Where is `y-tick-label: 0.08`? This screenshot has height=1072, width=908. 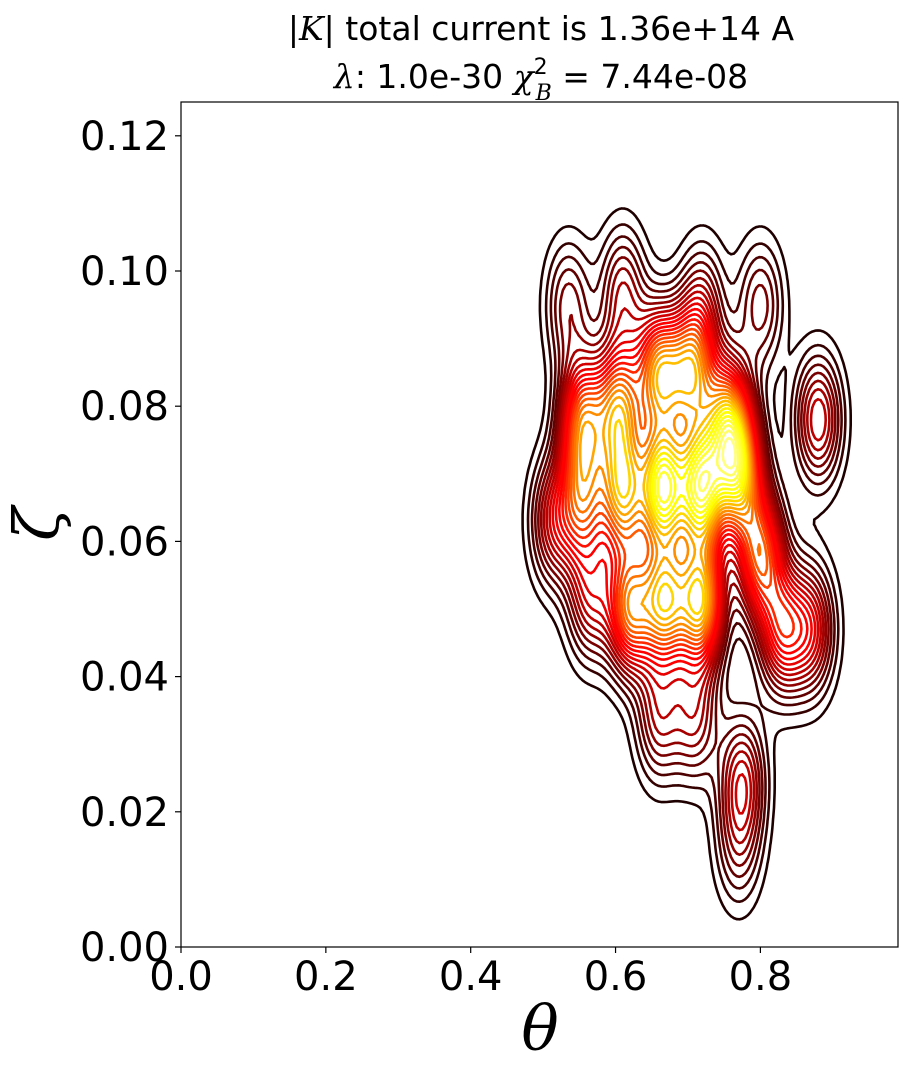 y-tick-label: 0.08 is located at coordinates (124, 407).